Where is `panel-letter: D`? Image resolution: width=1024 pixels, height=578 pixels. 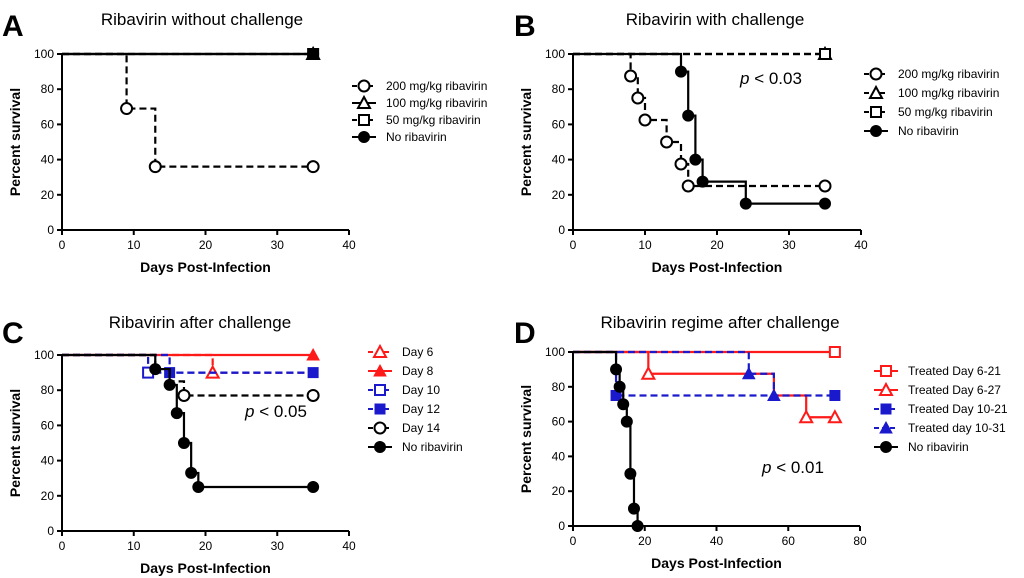
panel-letter: D is located at coordinates (525, 333).